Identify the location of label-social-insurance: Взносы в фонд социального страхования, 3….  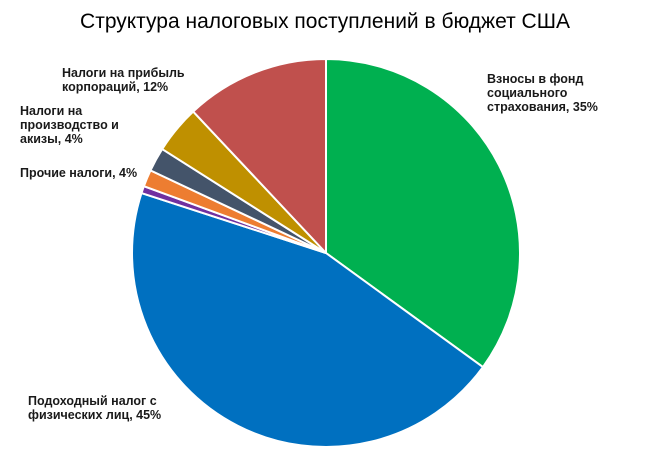
(542, 93).